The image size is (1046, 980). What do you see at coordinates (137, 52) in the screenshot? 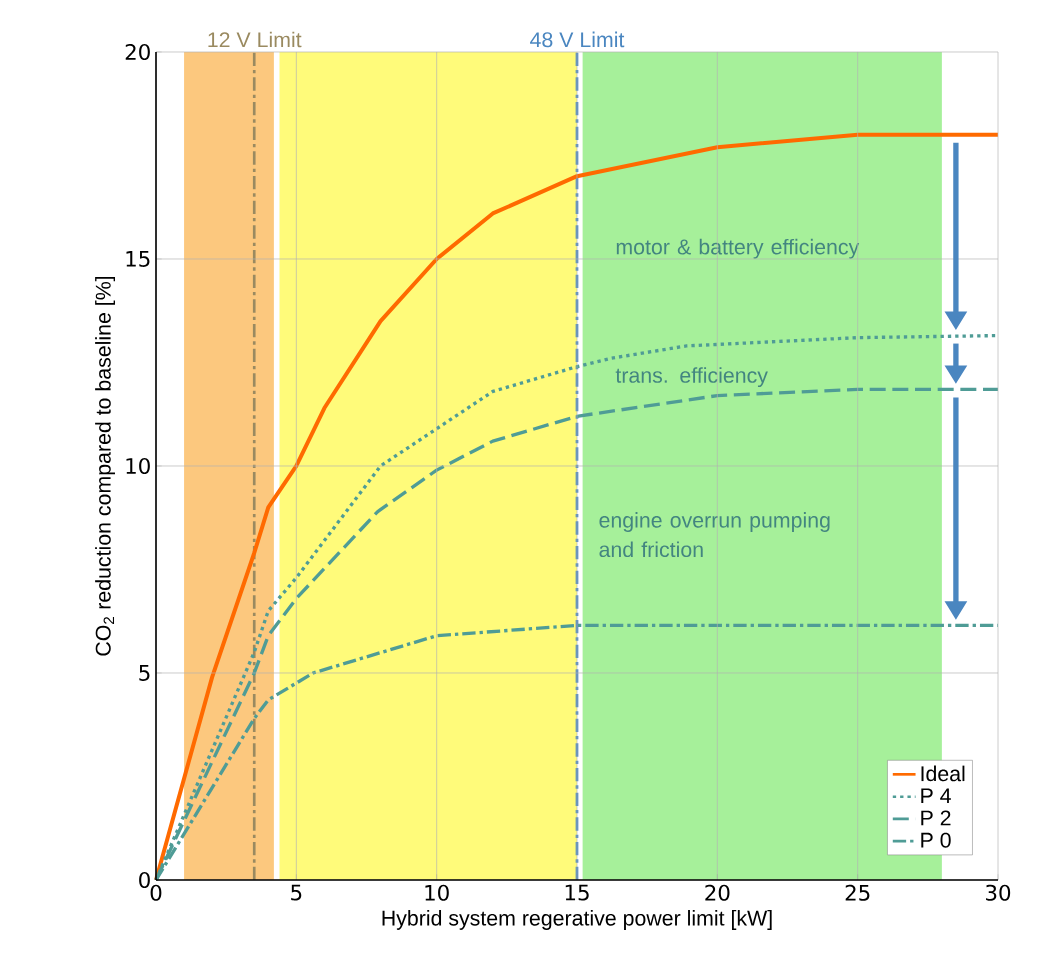
I see `y-tick-label: 20` at bounding box center [137, 52].